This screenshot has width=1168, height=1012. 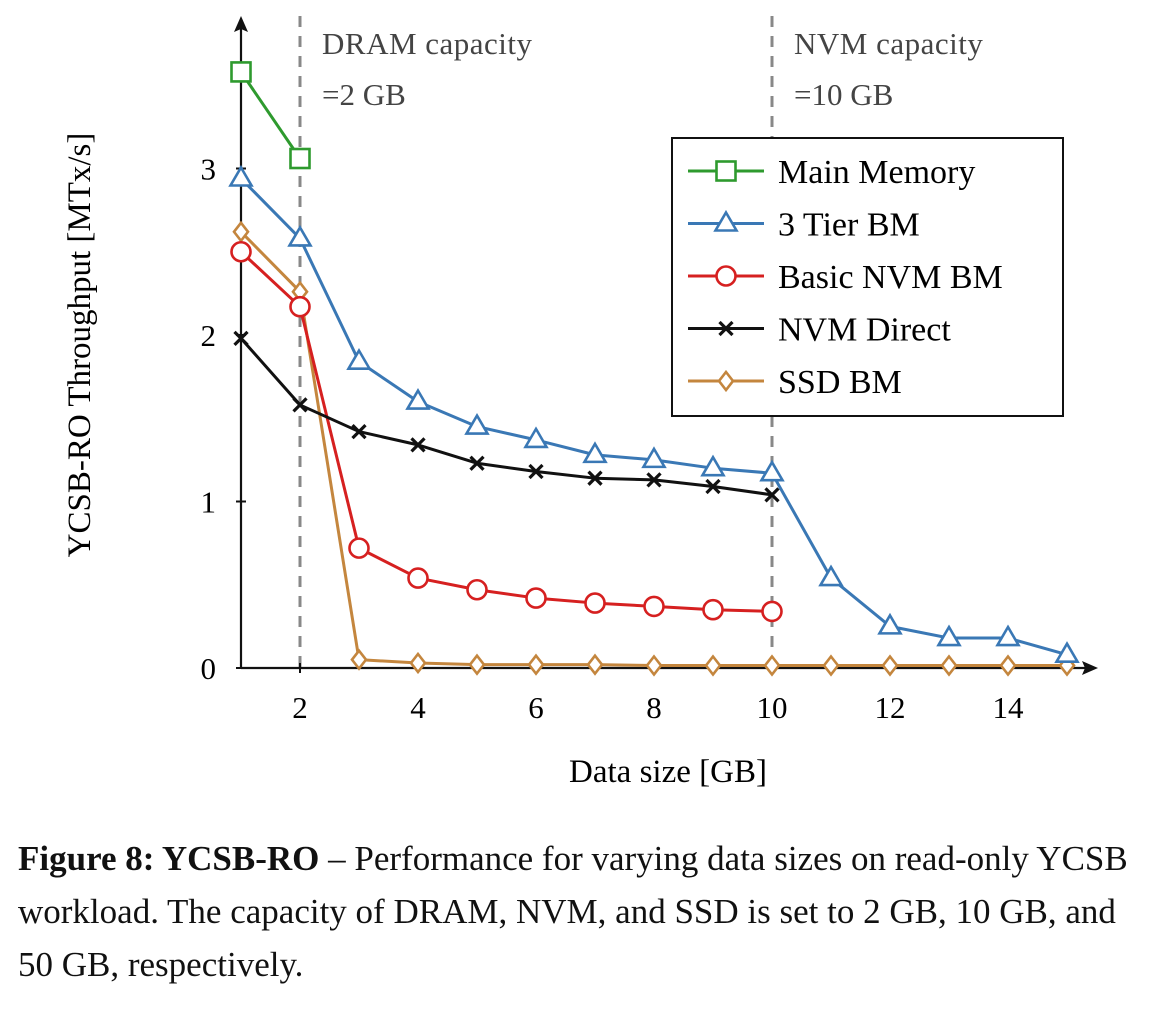 What do you see at coordinates (654, 707) in the screenshot?
I see `x-tick-label-8: 8` at bounding box center [654, 707].